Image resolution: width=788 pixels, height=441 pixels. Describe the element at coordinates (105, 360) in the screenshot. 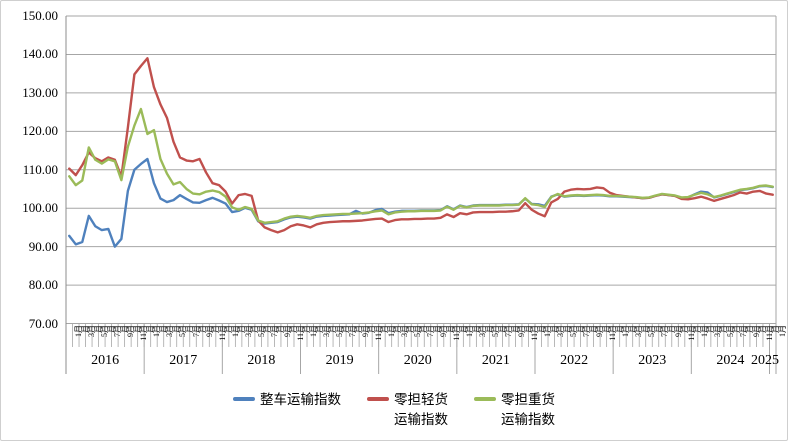

I see `year-label: 2016` at that location.